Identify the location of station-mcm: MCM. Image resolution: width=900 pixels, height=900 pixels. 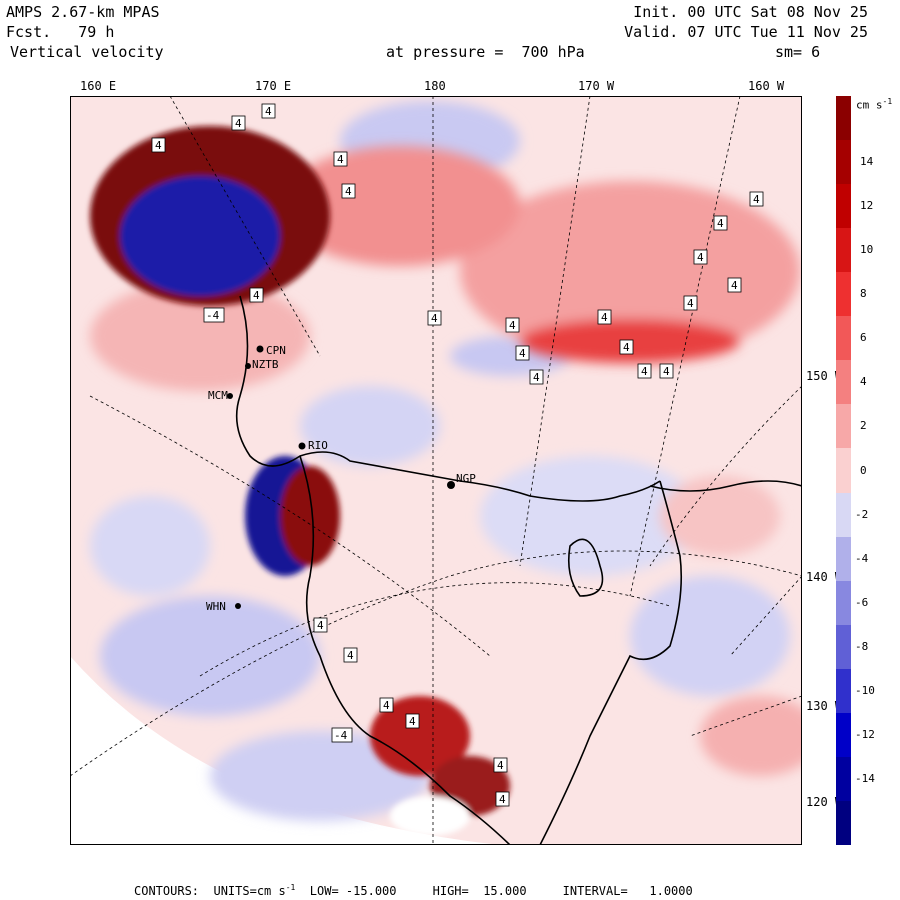
(218, 395).